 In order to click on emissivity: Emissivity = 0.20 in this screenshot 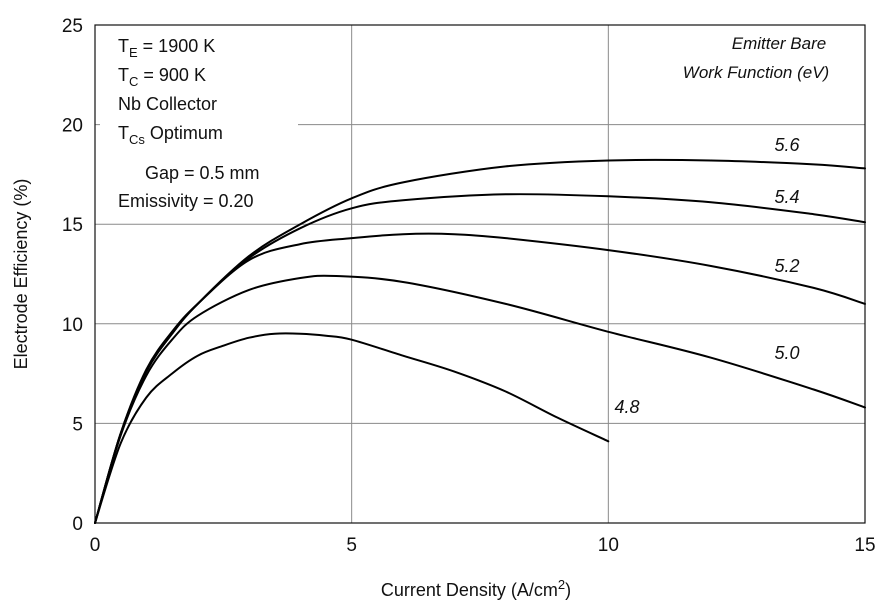, I will do `click(186, 201)`.